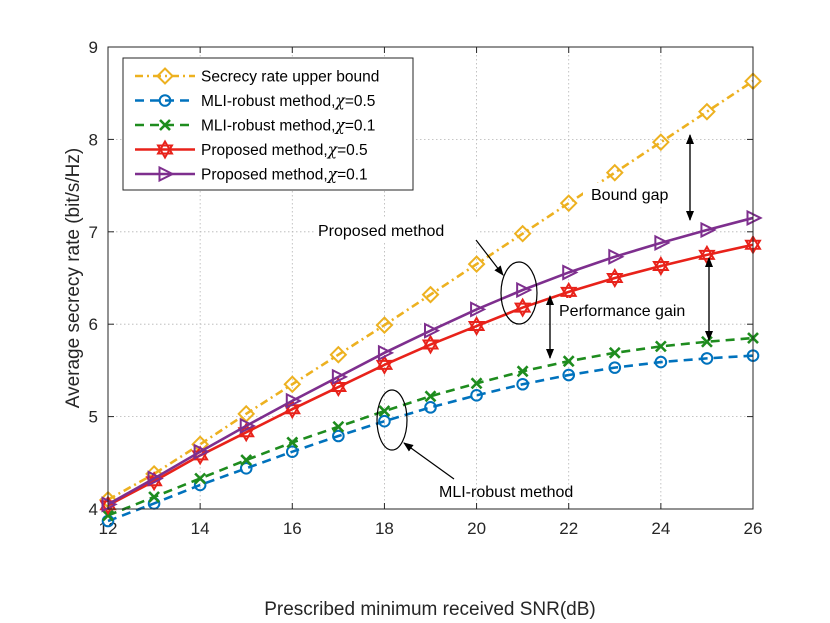 Image resolution: width=830 pixels, height=623 pixels. Describe the element at coordinates (93, 509) in the screenshot. I see `y-tick-label: 4` at that location.